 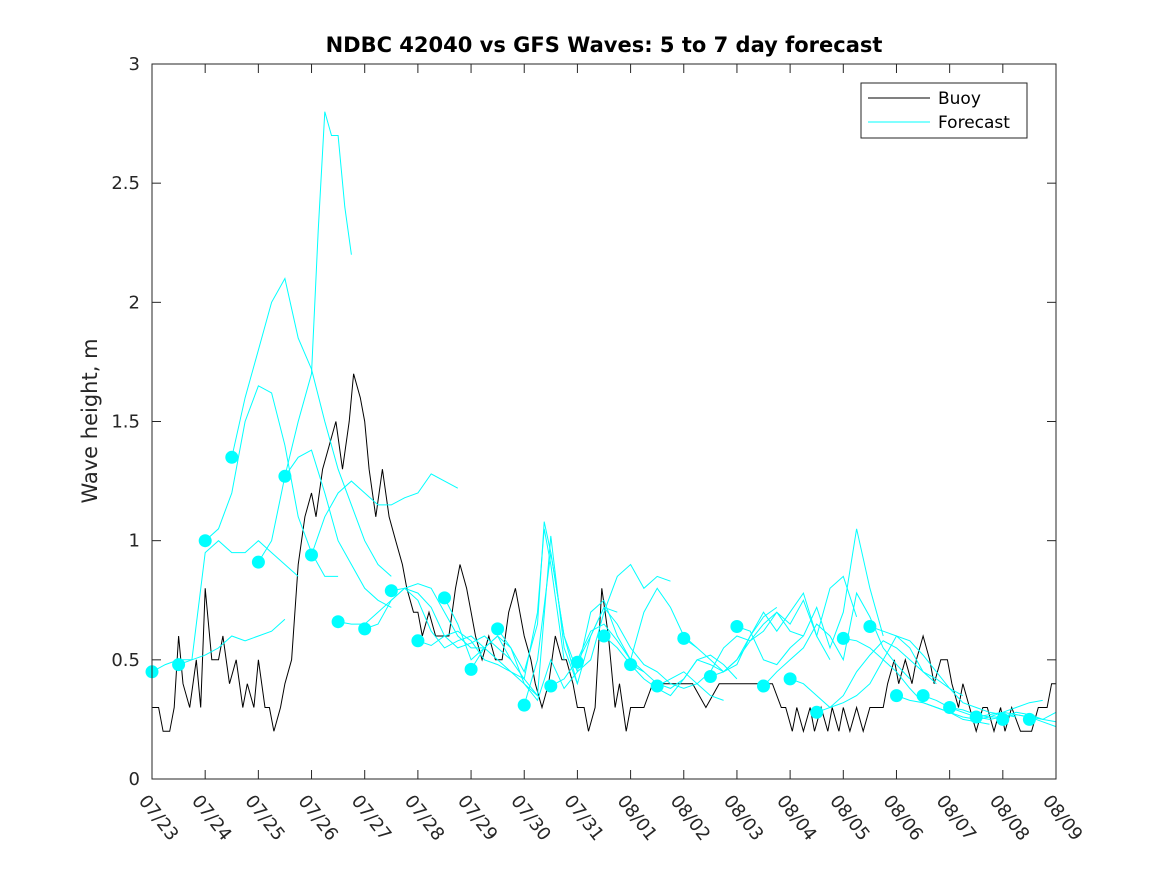 What do you see at coordinates (158, 818) in the screenshot?
I see `x-tick-label: 07/23` at bounding box center [158, 818].